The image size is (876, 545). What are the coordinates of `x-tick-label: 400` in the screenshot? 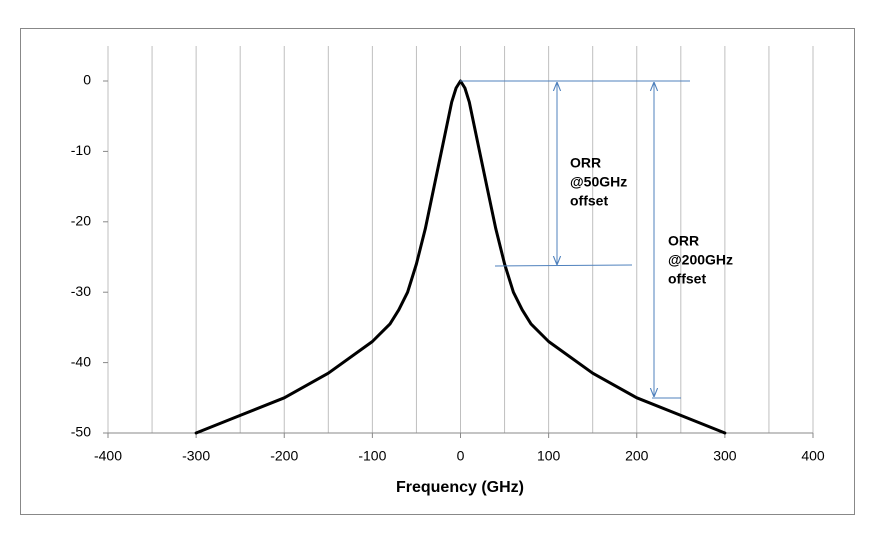 It's located at (813, 456).